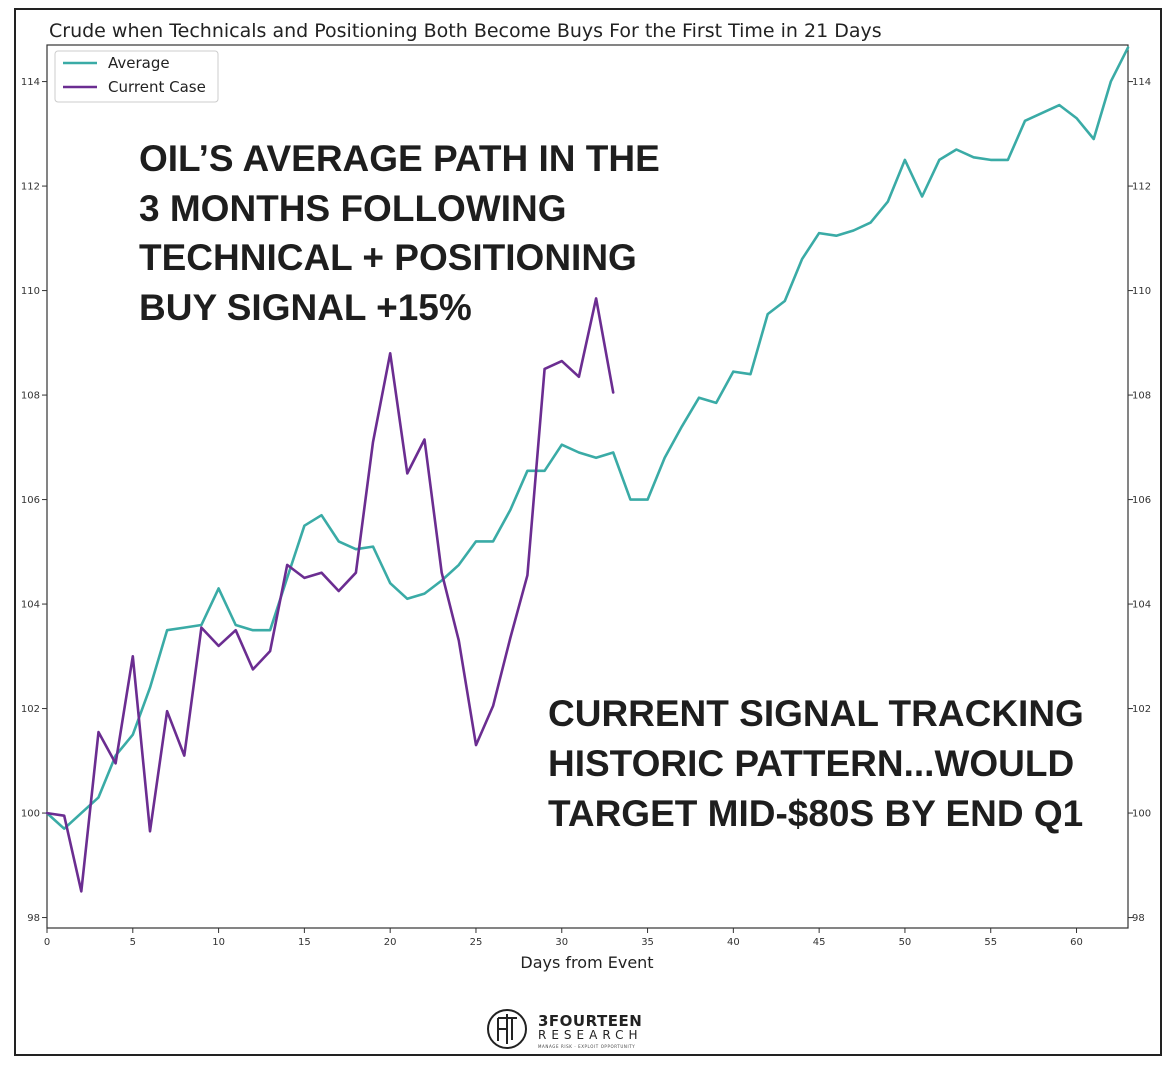 The image size is (1176, 1073). Describe the element at coordinates (30, 187) in the screenshot. I see `y-tick-label: 112` at that location.